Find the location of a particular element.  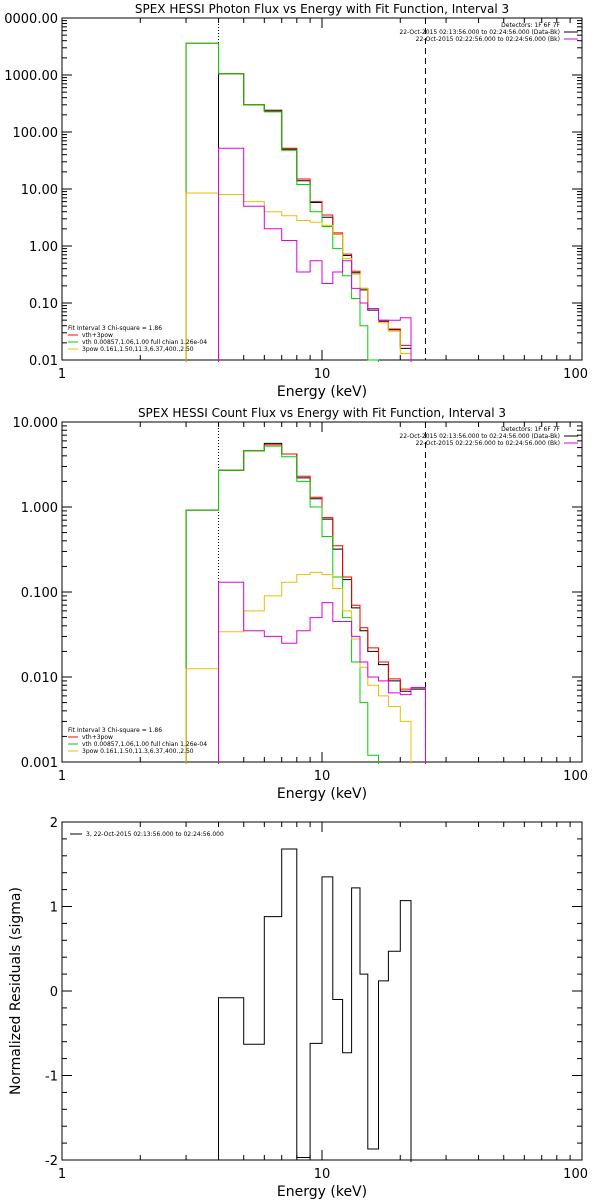

y-tick-label: -2 is located at coordinates (51, 1161).